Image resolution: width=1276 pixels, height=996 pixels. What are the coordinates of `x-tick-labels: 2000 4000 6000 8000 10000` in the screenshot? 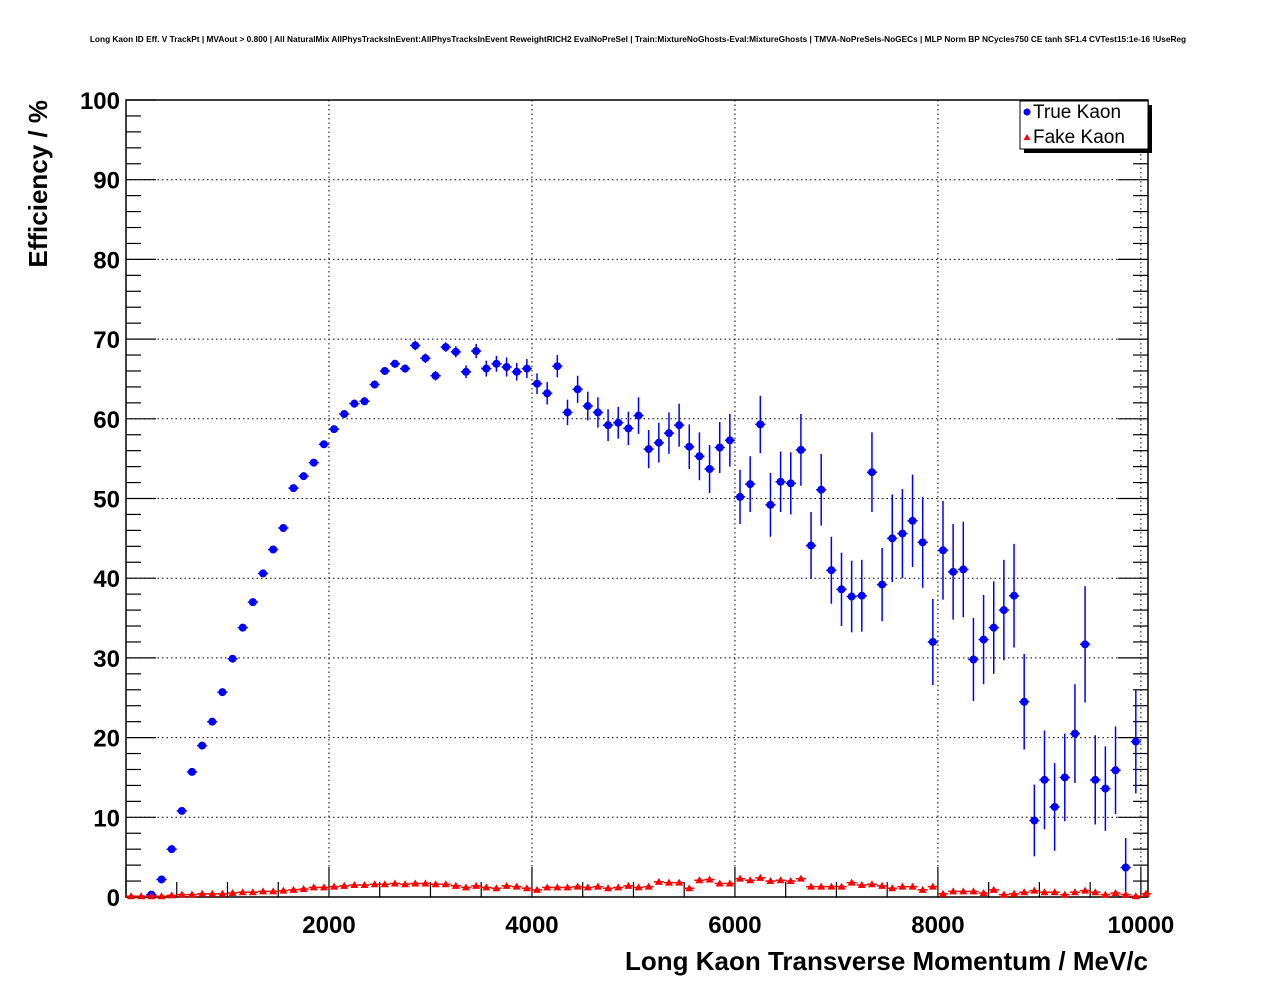 It's located at (738, 925).